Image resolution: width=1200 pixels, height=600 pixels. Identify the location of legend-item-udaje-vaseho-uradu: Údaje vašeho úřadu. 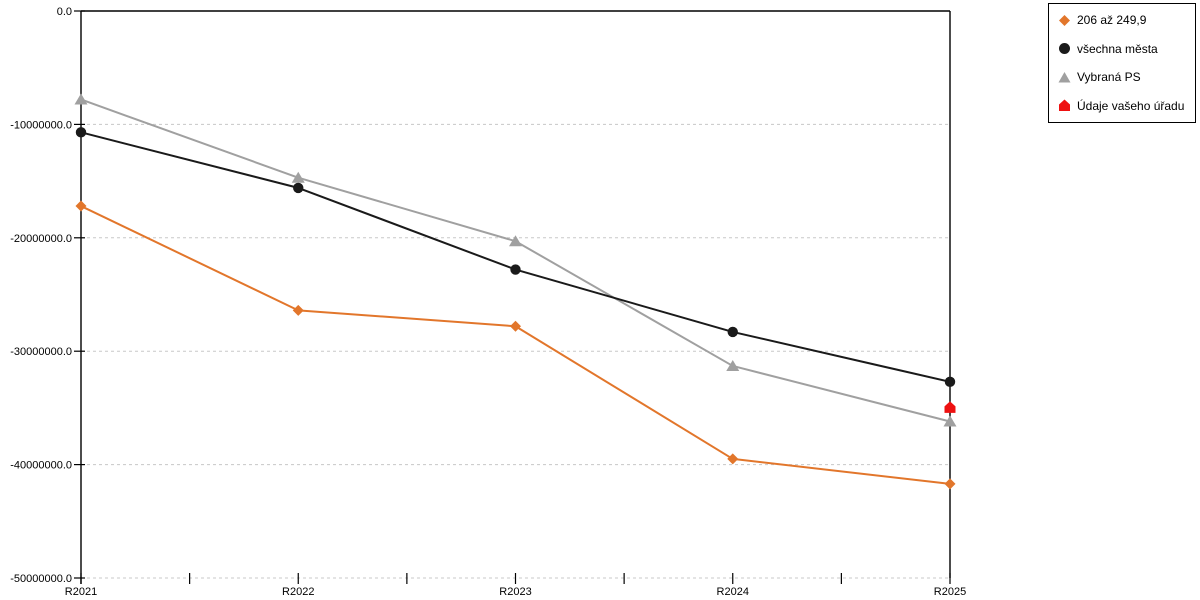
(1124, 106).